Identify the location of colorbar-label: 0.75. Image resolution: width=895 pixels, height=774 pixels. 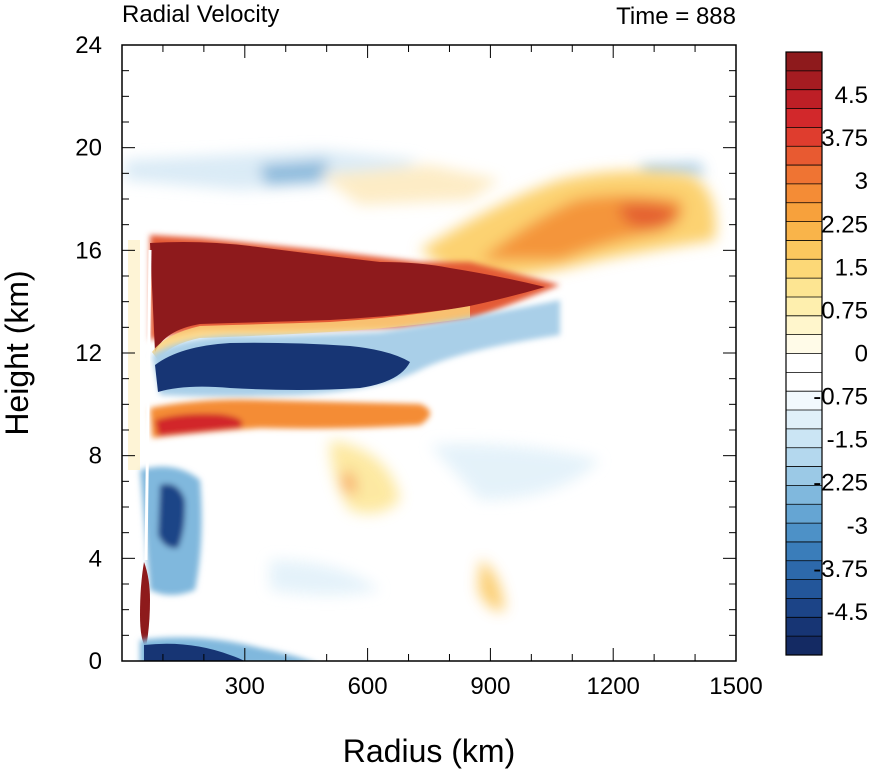
(844, 310).